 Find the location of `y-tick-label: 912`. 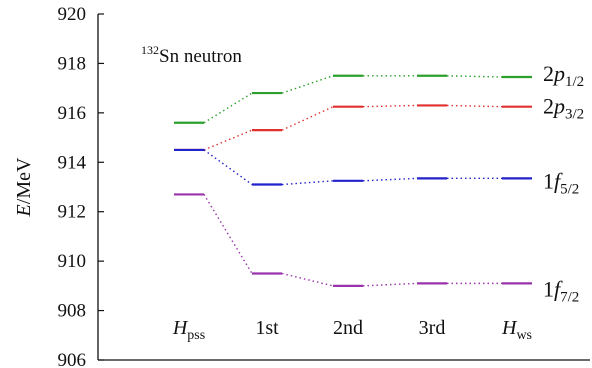

y-tick-label: 912 is located at coordinates (72, 212).